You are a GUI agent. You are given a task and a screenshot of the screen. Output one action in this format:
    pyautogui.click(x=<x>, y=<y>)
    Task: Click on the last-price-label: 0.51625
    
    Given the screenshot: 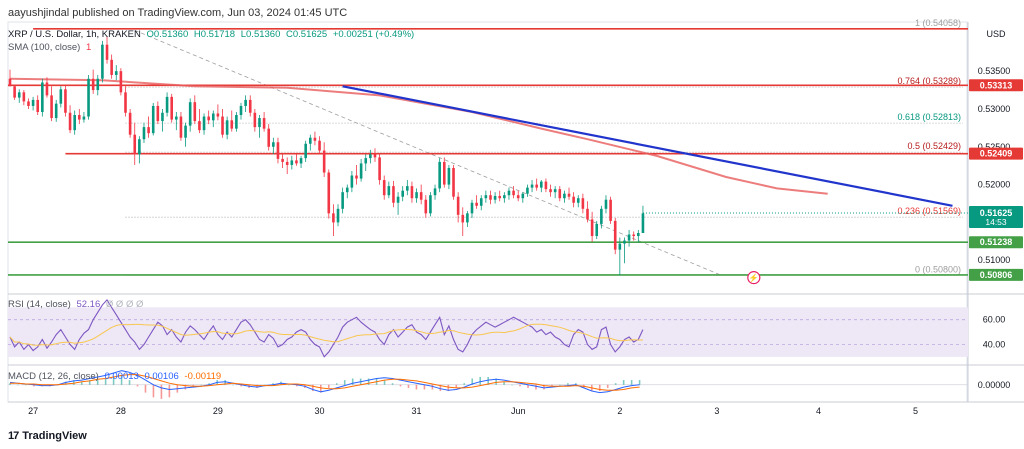 What is the action you would take?
    pyautogui.click(x=996, y=213)
    